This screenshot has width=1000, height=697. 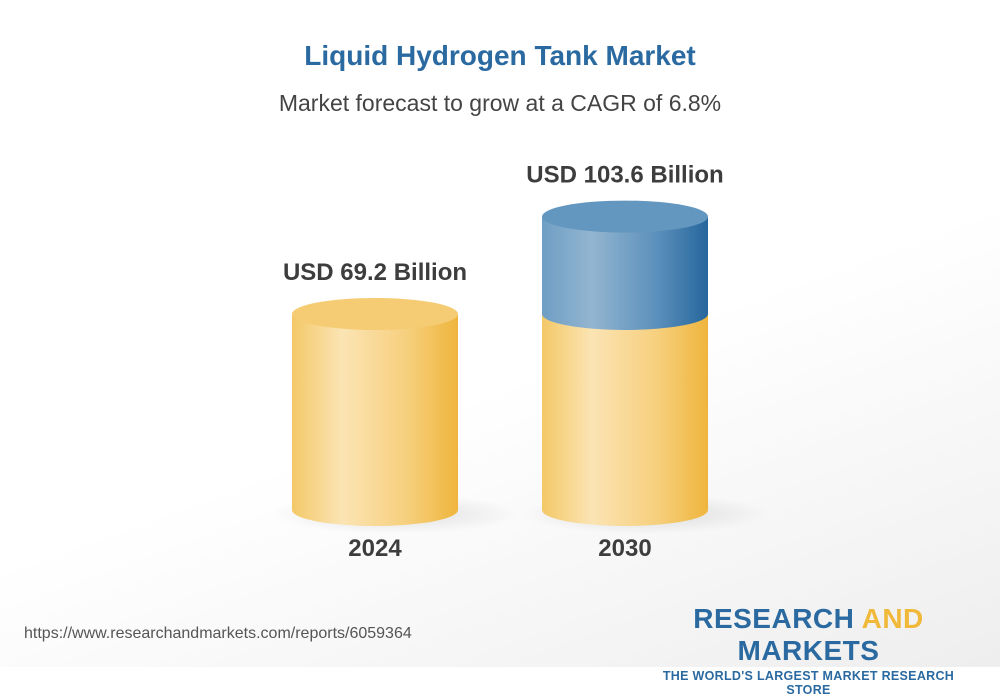 I want to click on bar-2030-growth-top, so click(x=625, y=216).